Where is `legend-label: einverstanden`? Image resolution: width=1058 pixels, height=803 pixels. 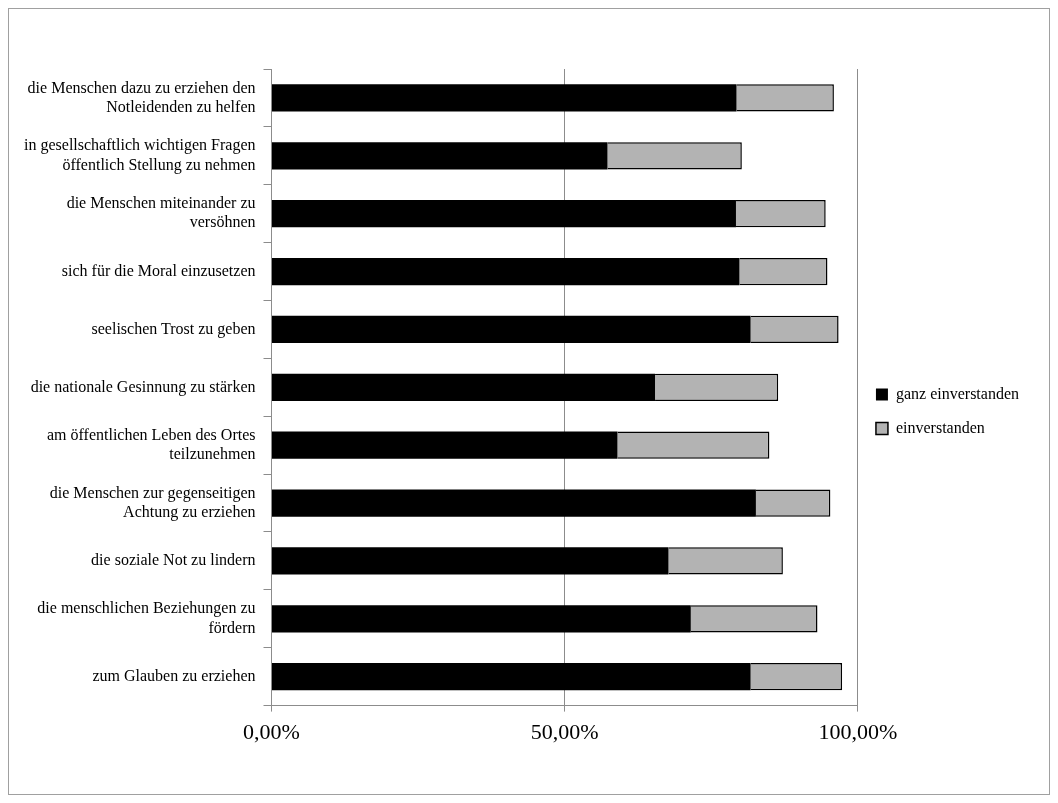
legend-label: einverstanden is located at coordinates (940, 427).